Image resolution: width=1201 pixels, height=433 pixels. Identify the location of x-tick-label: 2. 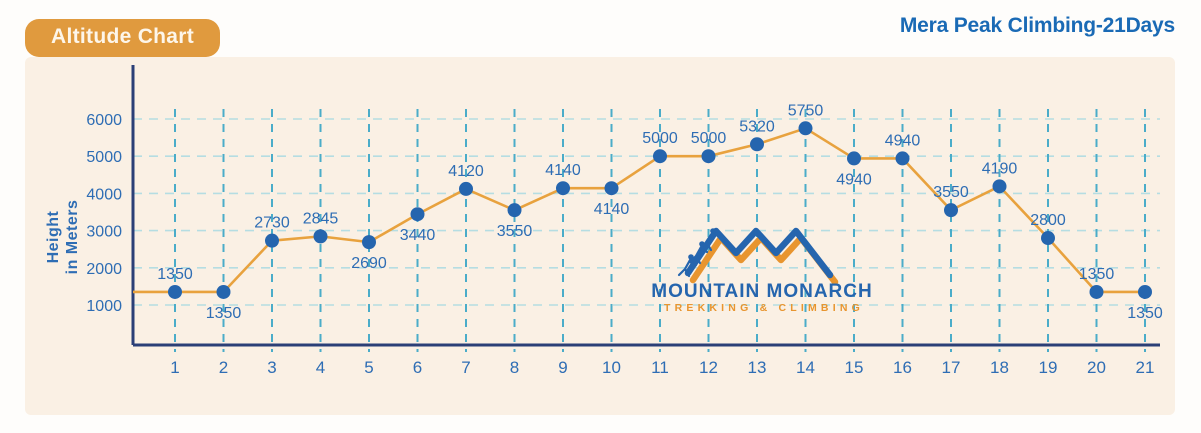
(223, 367).